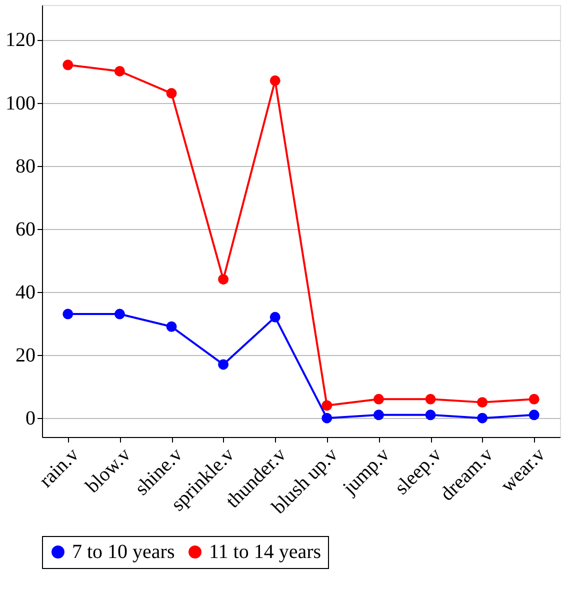  Describe the element at coordinates (26, 166) in the screenshot. I see `y-tick-label: 80` at that location.